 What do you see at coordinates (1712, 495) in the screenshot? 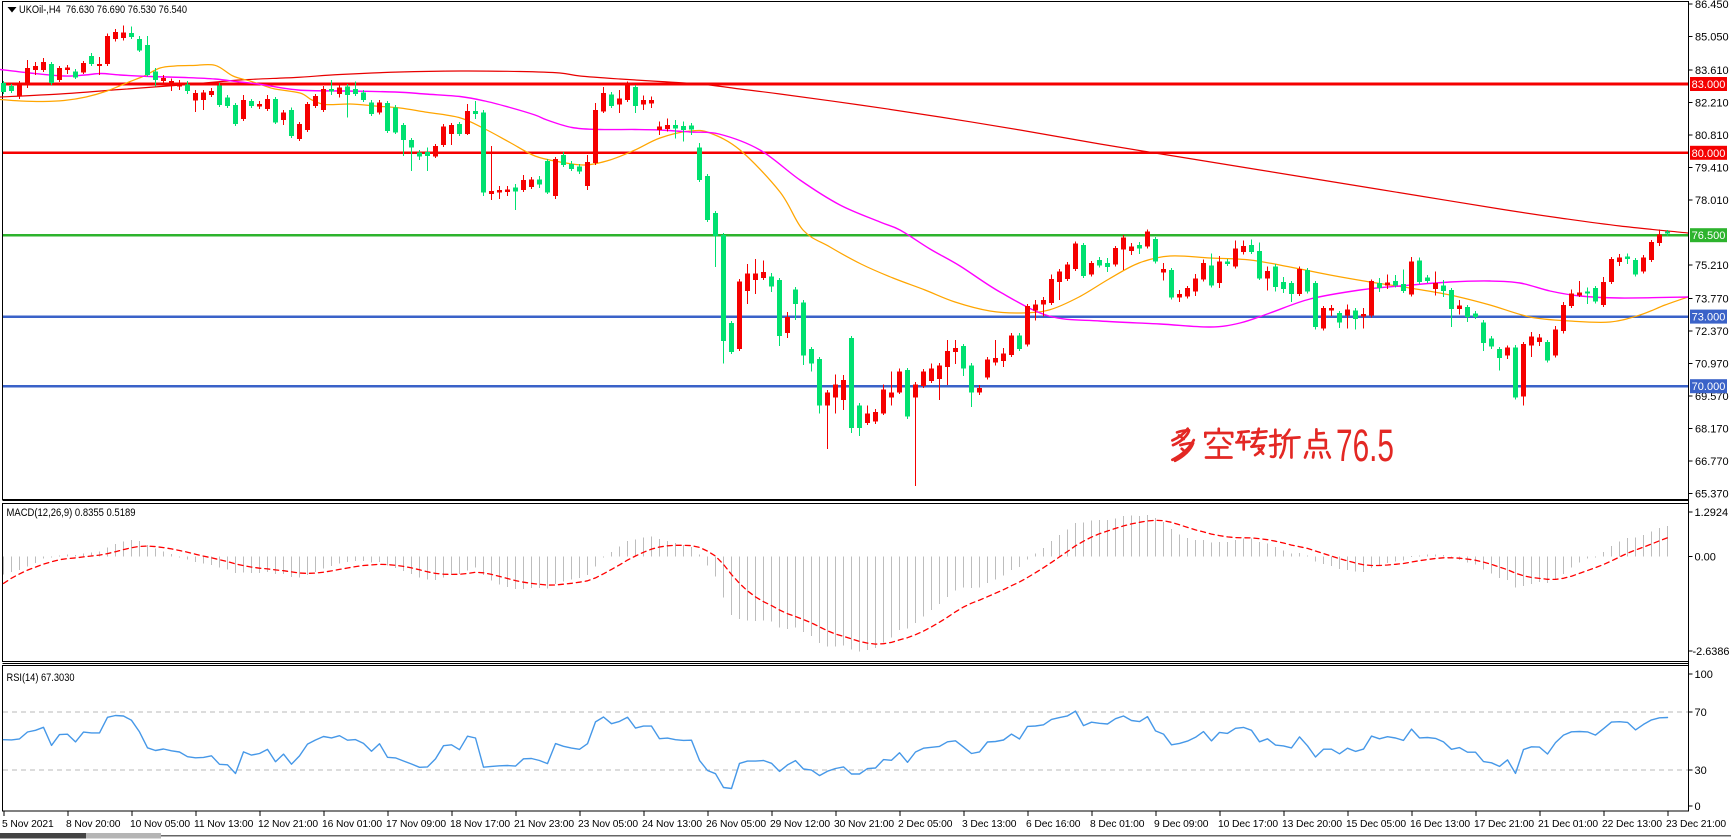
I see `svg-text: 65.370` at bounding box center [1712, 495].